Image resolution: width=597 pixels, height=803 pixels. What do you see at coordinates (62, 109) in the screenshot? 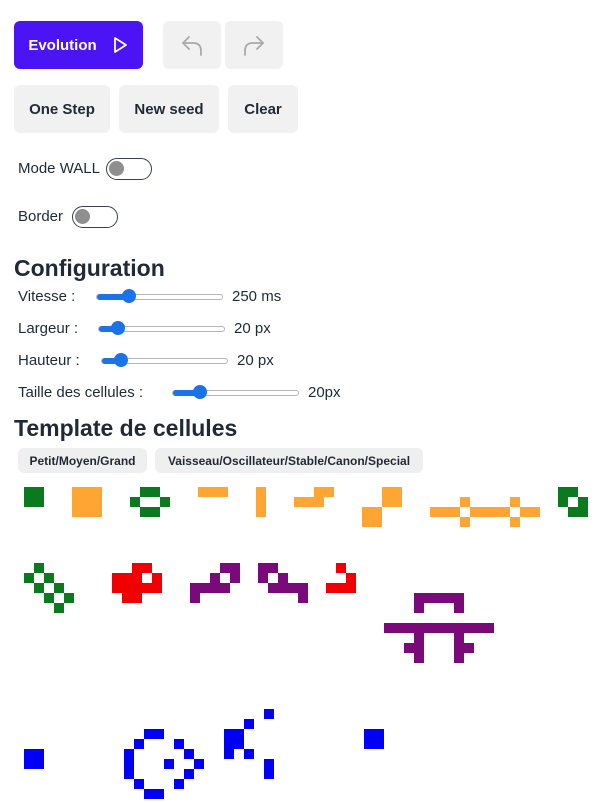
I see `one-step-button: One Step` at bounding box center [62, 109].